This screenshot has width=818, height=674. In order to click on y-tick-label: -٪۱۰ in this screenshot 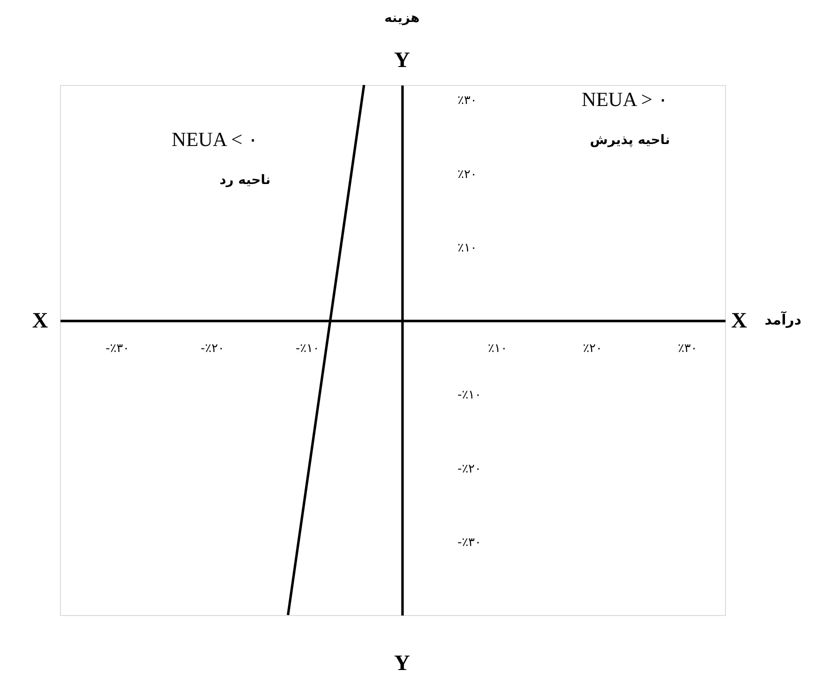, I will do `click(470, 395)`.